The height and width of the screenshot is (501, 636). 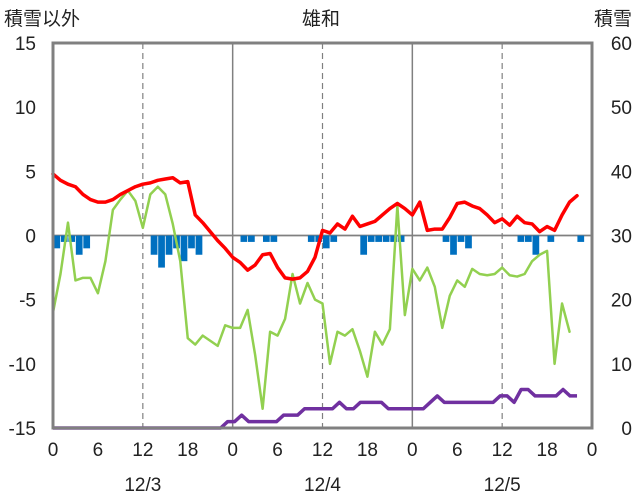 What do you see at coordinates (621, 108) in the screenshot?
I see `right-tick-label: 50` at bounding box center [621, 108].